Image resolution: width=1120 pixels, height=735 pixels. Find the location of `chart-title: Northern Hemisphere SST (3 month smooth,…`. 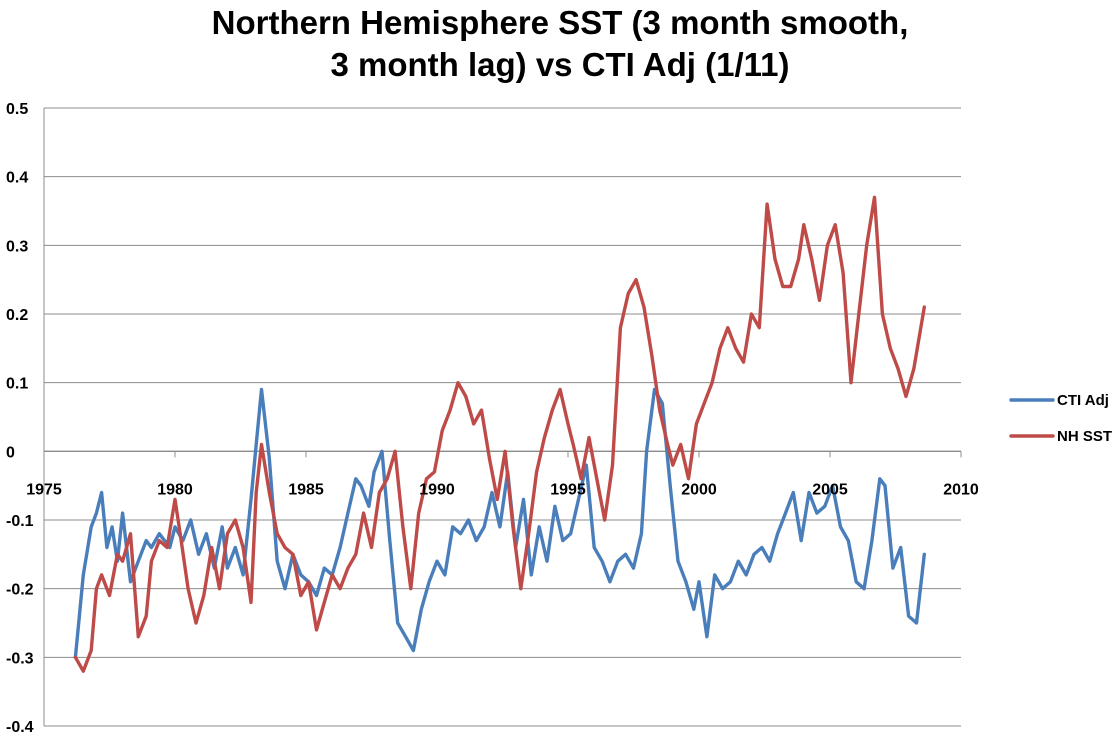

chart-title: Northern Hemisphere SST (3 month smooth,… is located at coordinates (560, 44).